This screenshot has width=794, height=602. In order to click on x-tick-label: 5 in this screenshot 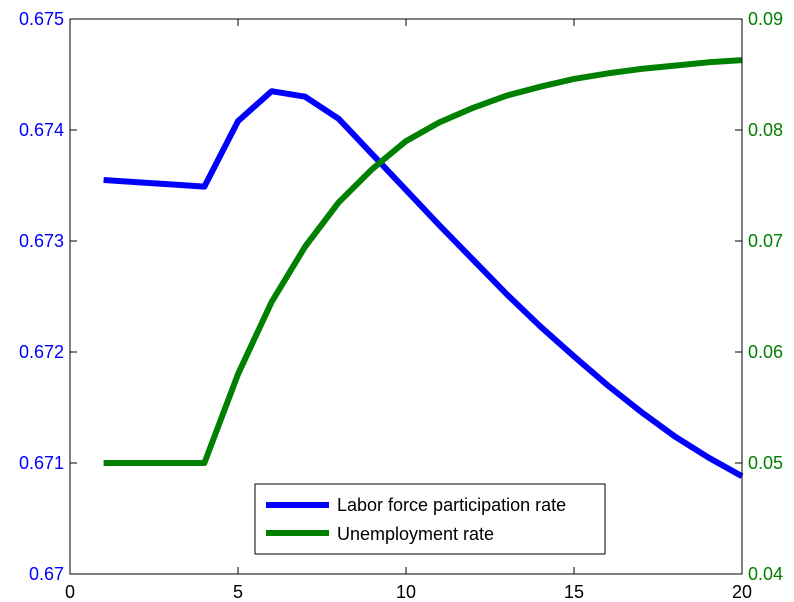, I will do `click(238, 592)`.